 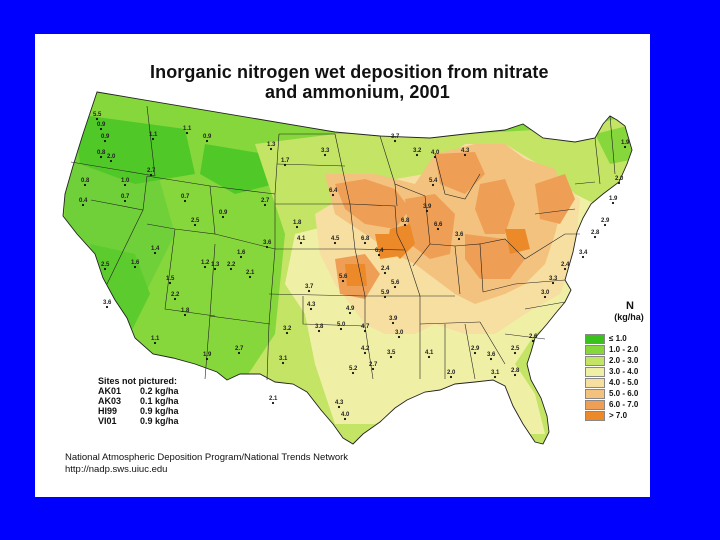 What do you see at coordinates (335, 239) in the screenshot?
I see `site-value-label: 4.5` at bounding box center [335, 239].